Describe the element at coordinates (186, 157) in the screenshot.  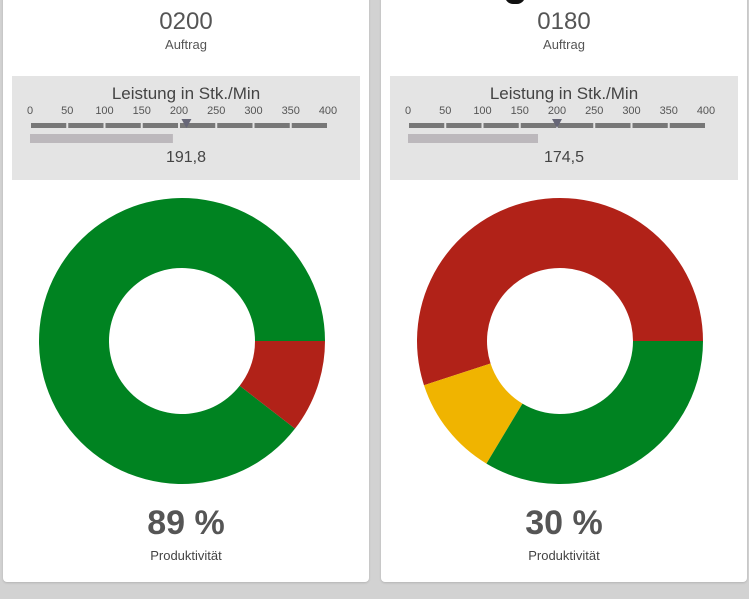
I see `performance-value: 191,8` at that location.